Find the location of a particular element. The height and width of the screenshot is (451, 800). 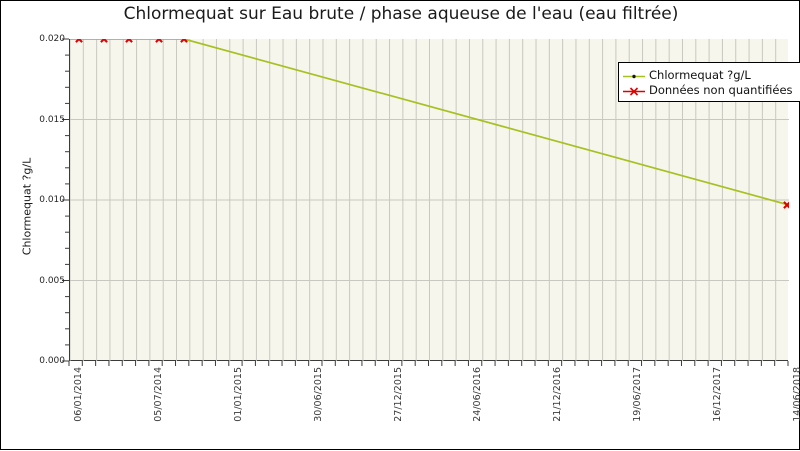

legend-item-unquantified: Données non quantifiées is located at coordinates (708, 89).